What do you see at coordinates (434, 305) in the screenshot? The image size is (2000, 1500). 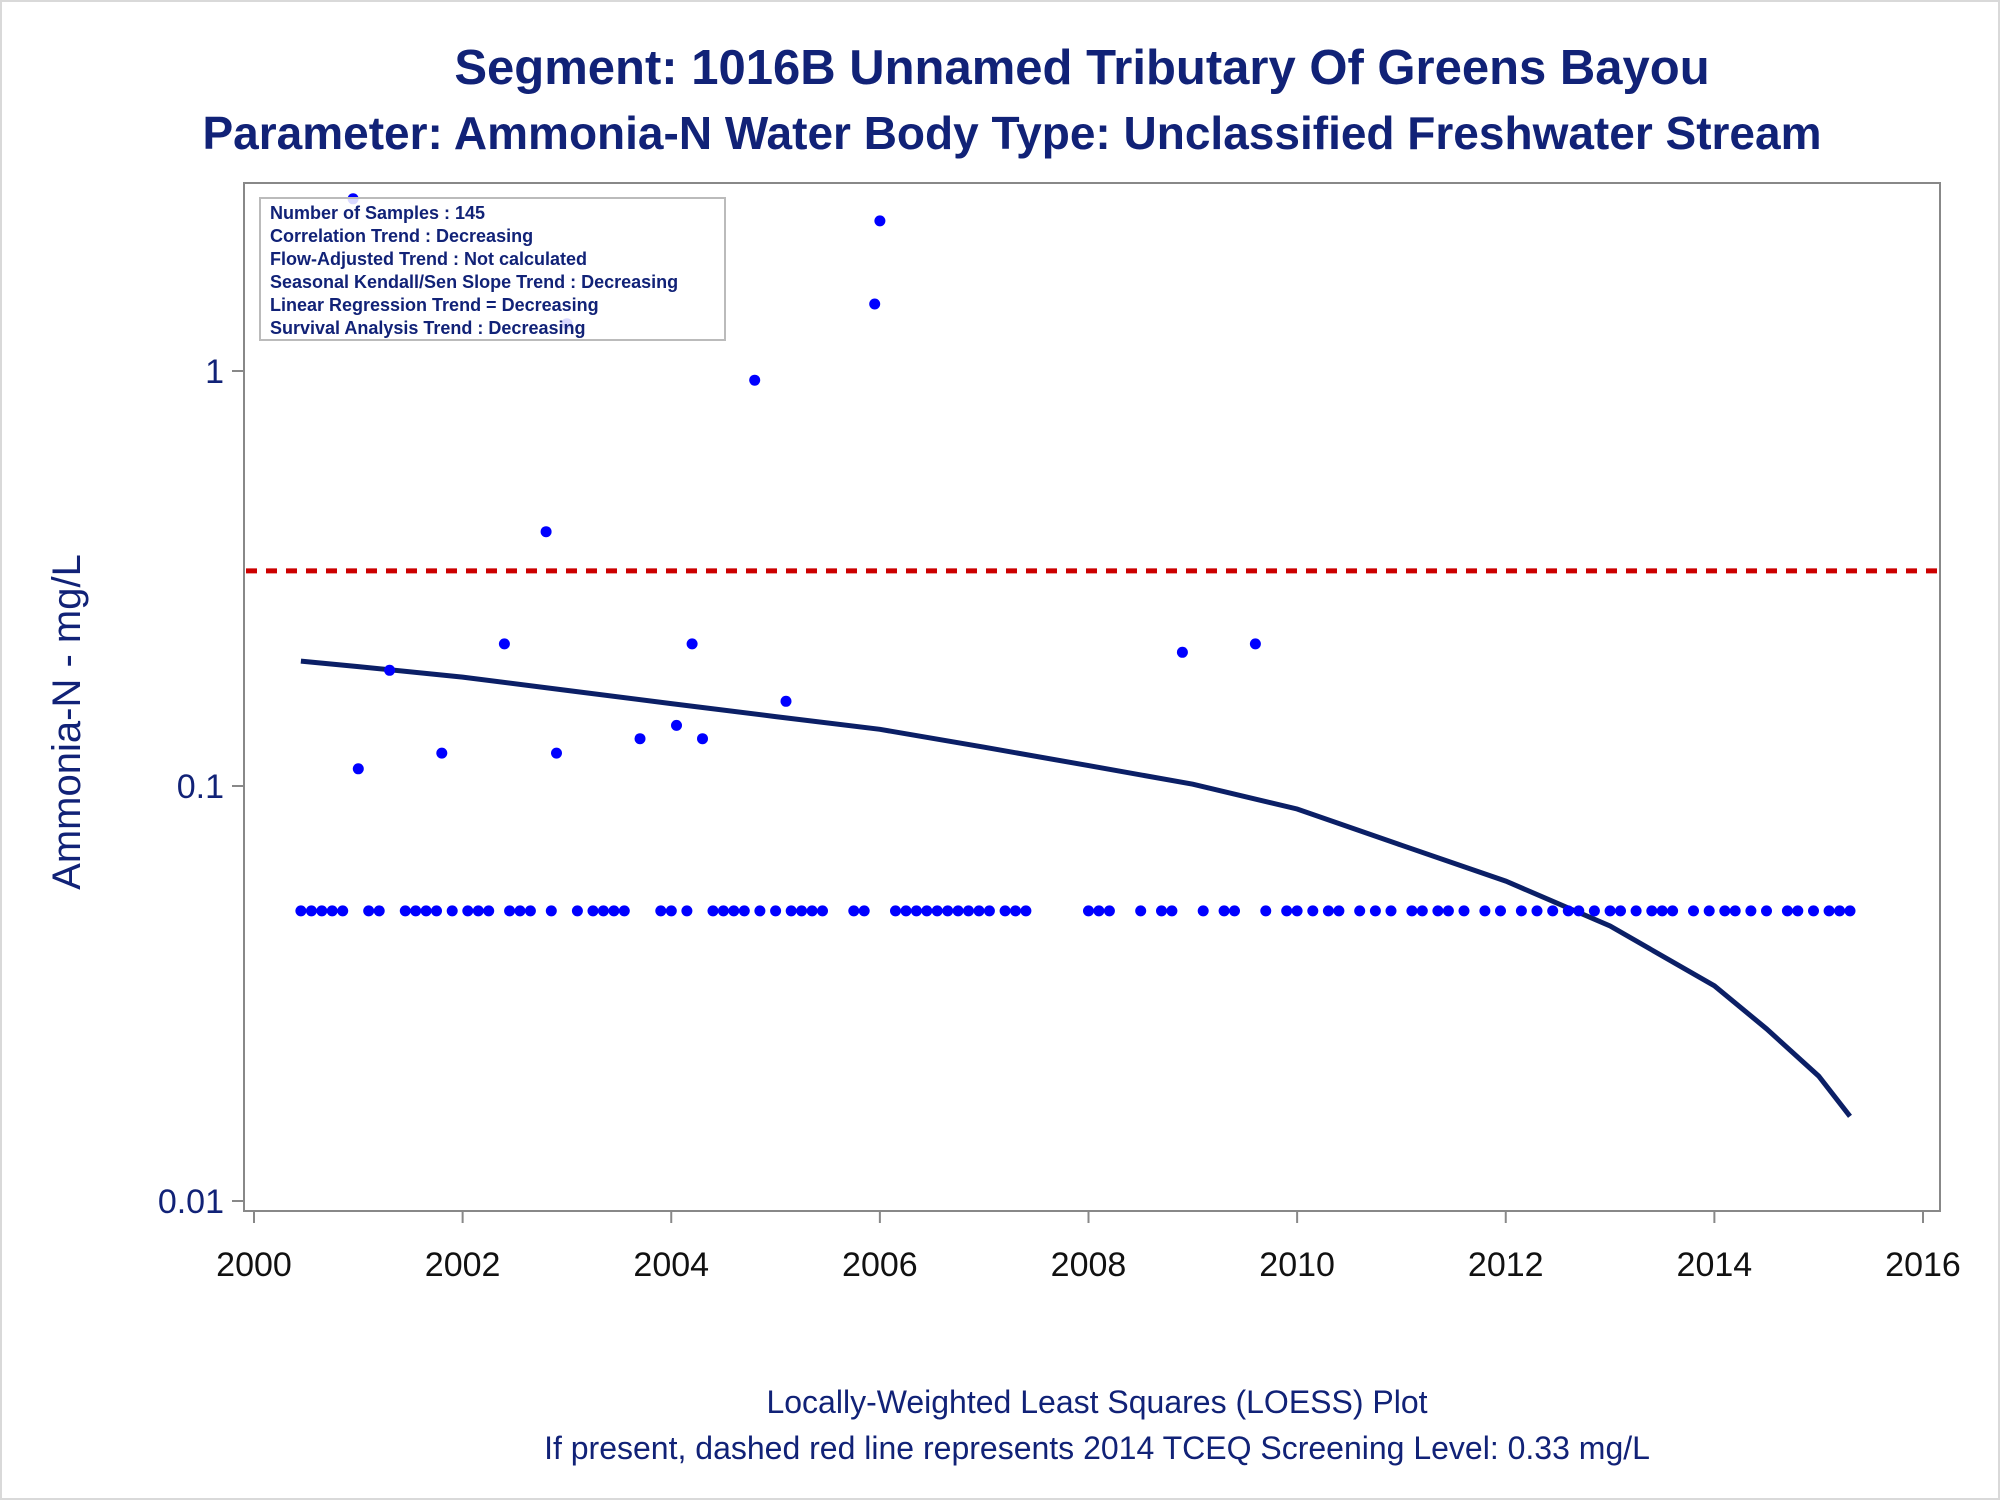 I see `stats-line-linear-regression: Linear Regression Trend = Decreasing` at bounding box center [434, 305].